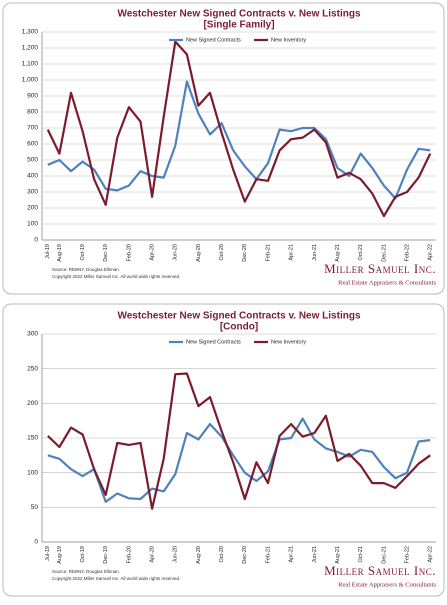 This screenshot has width=447, height=605. I want to click on chart-subtitle: [Condo], so click(239, 327).